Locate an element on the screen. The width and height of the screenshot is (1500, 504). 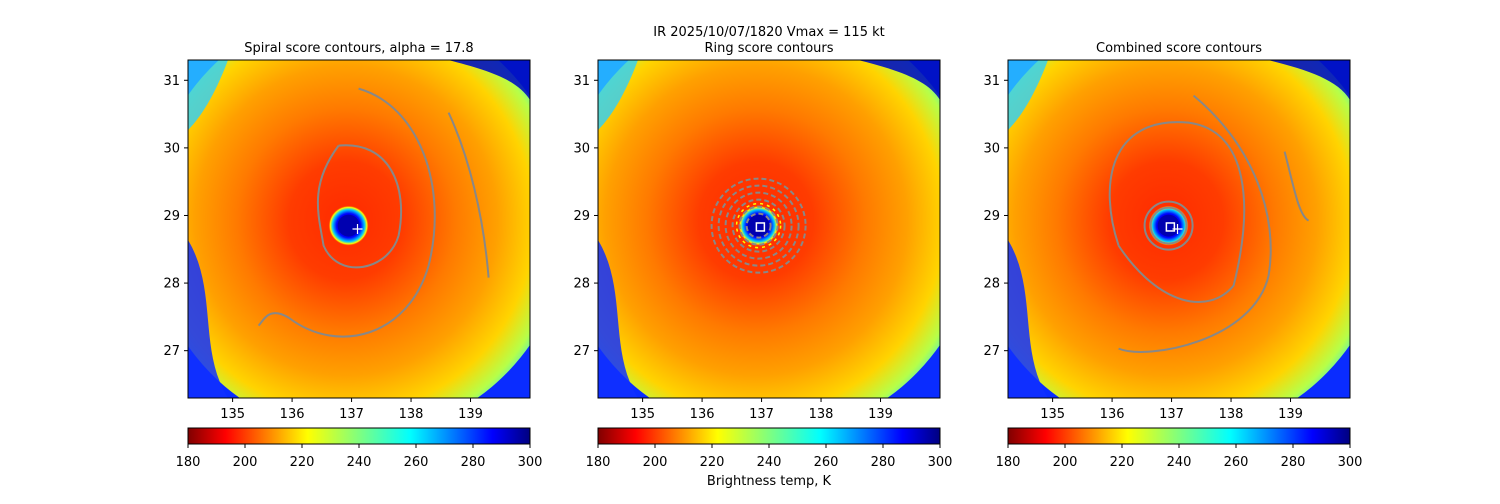
spiral-contour-arm is located at coordinates (468, 195).